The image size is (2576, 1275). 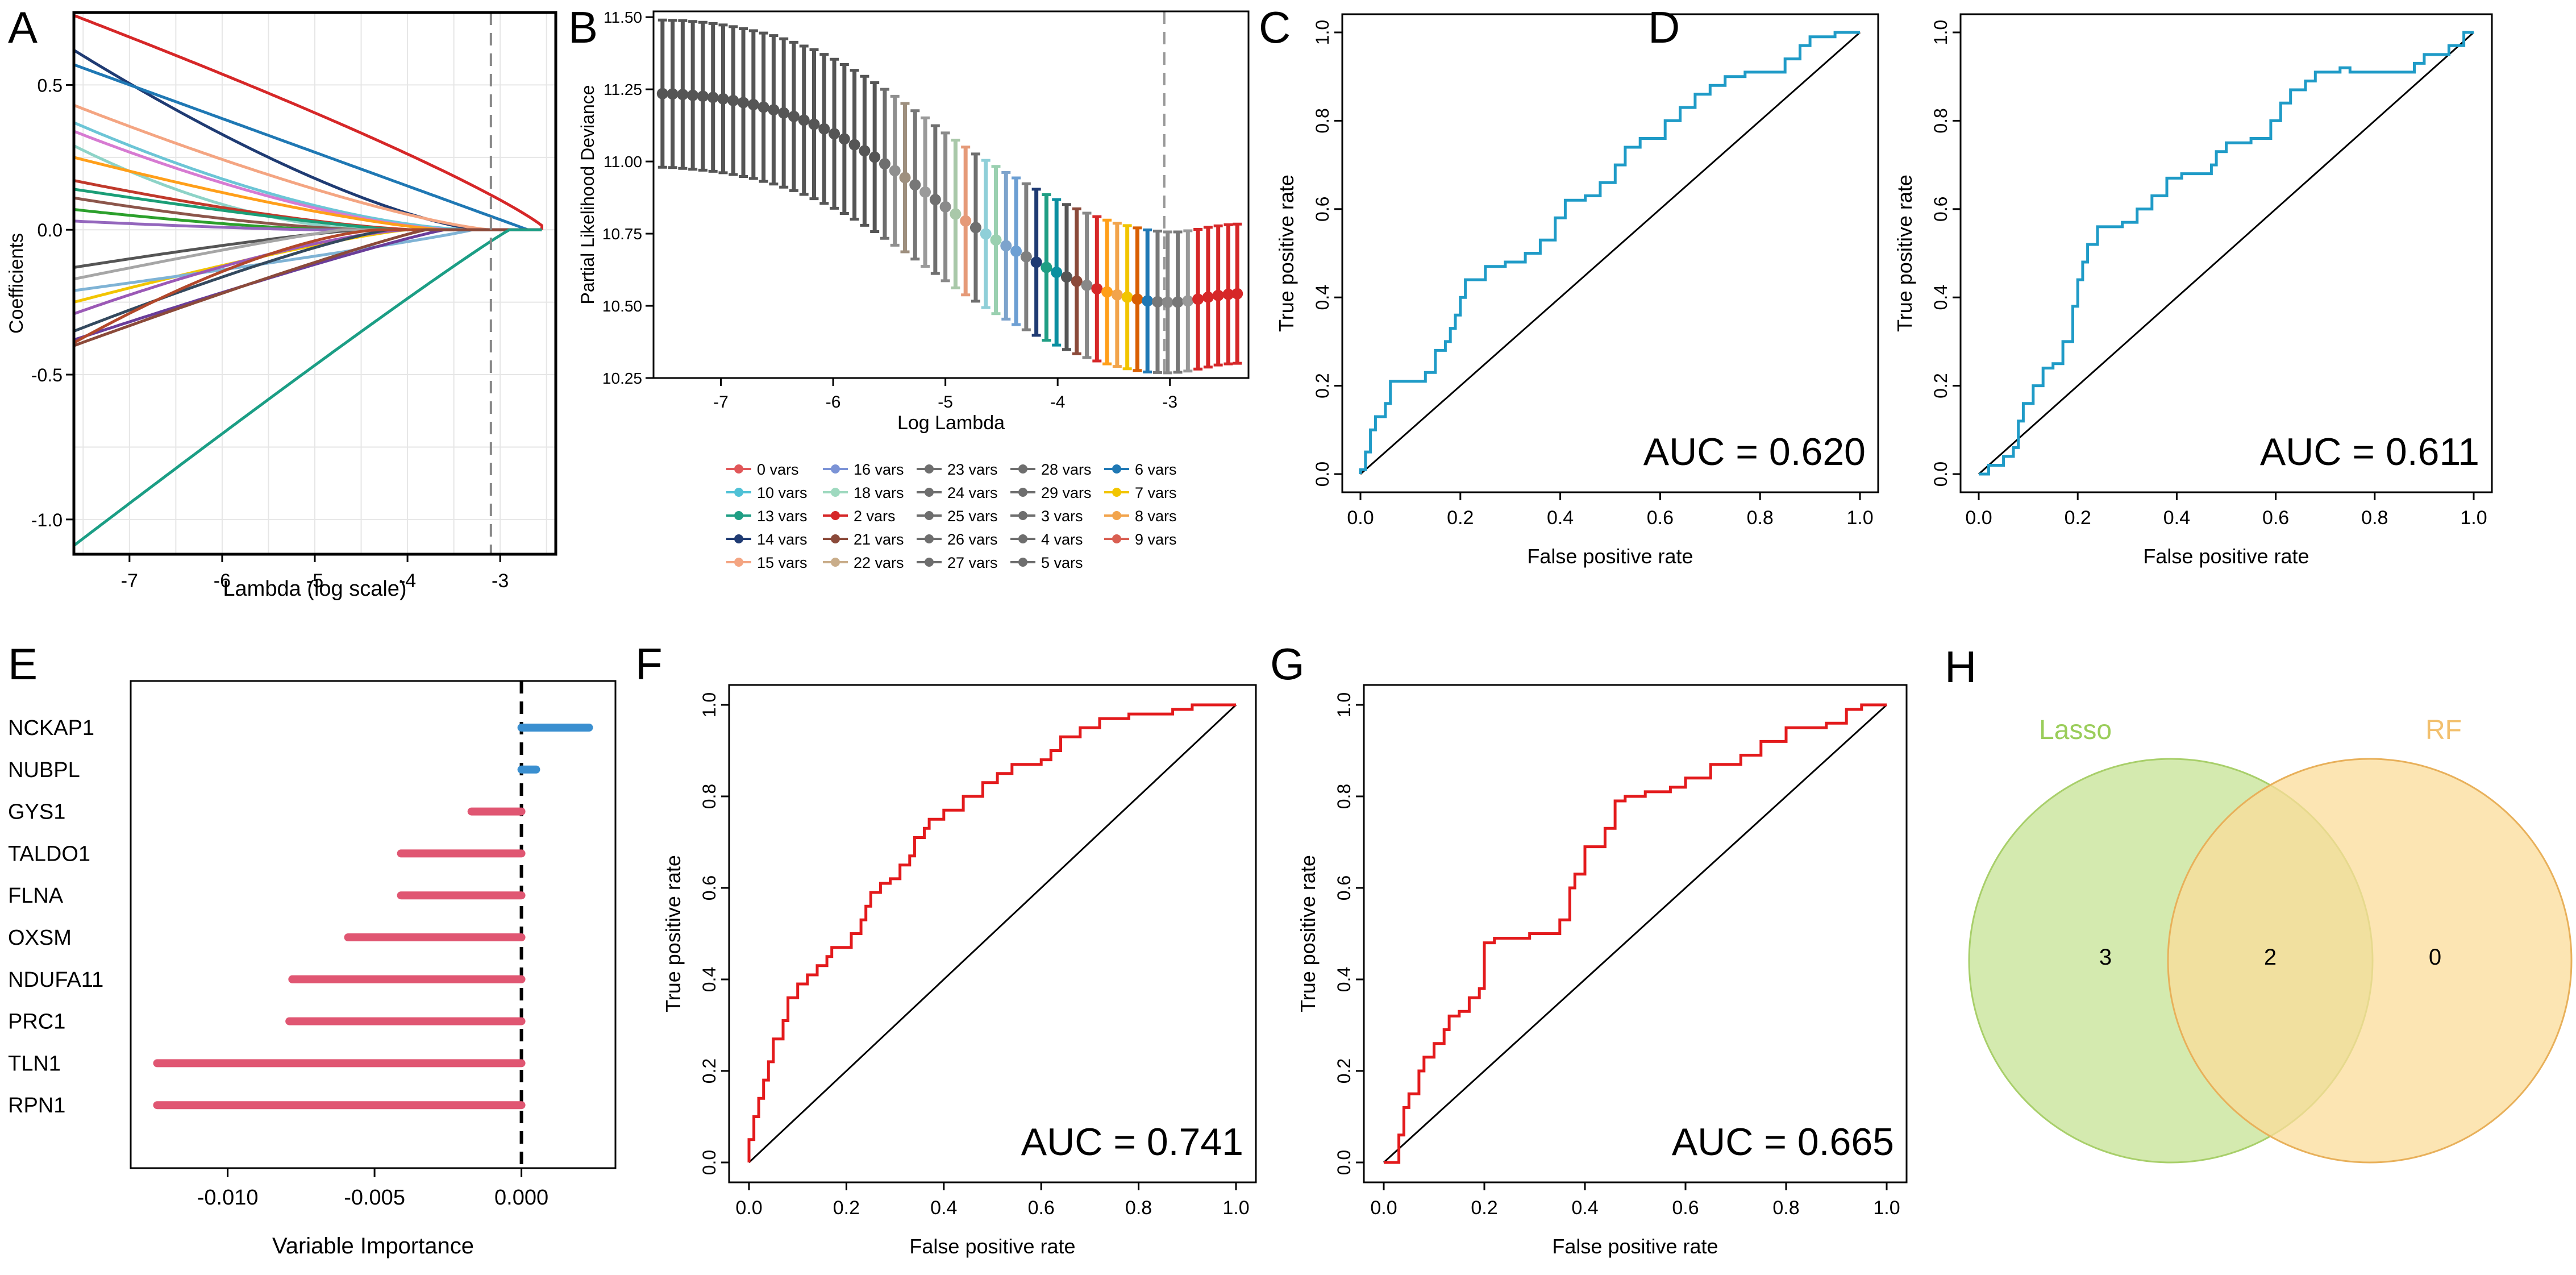 What do you see at coordinates (1132, 1142) in the screenshot?
I see `panel-f-auc-label: AUC = 0.741` at bounding box center [1132, 1142].